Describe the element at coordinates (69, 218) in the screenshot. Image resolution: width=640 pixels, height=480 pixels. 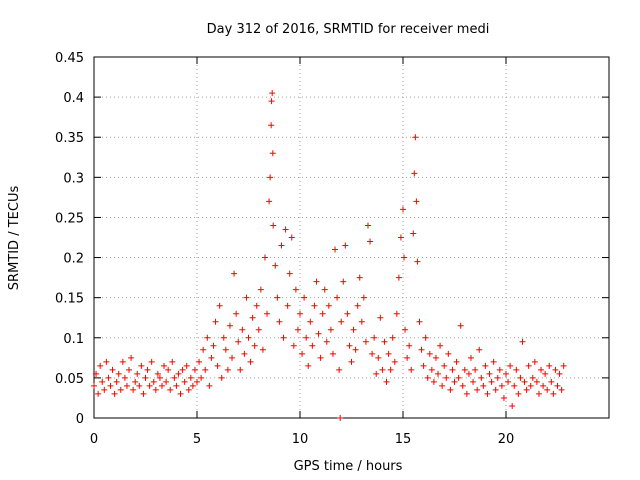
I see `y-tick-label: 0.25` at that location.